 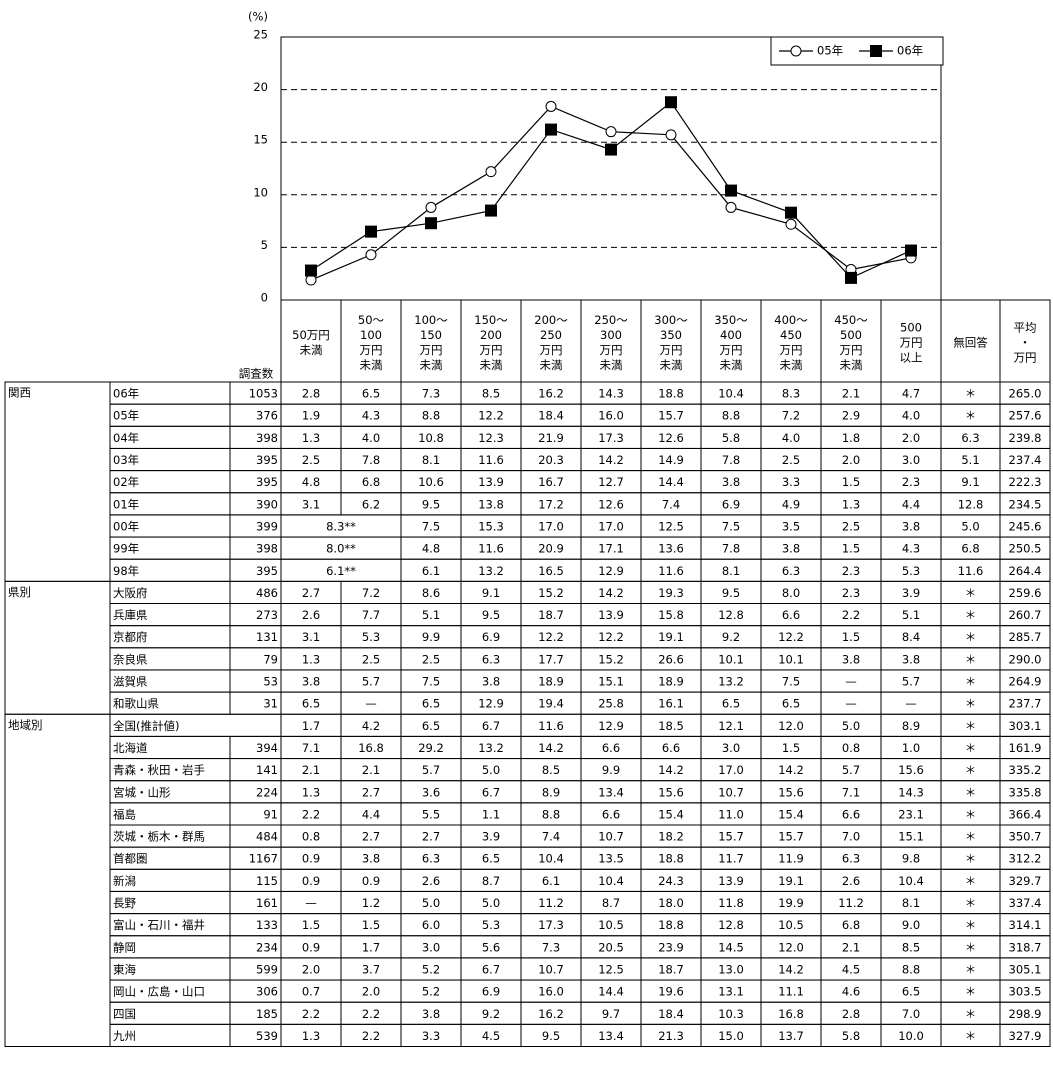 I want to click on cell-value: 257.6, so click(x=1025, y=416).